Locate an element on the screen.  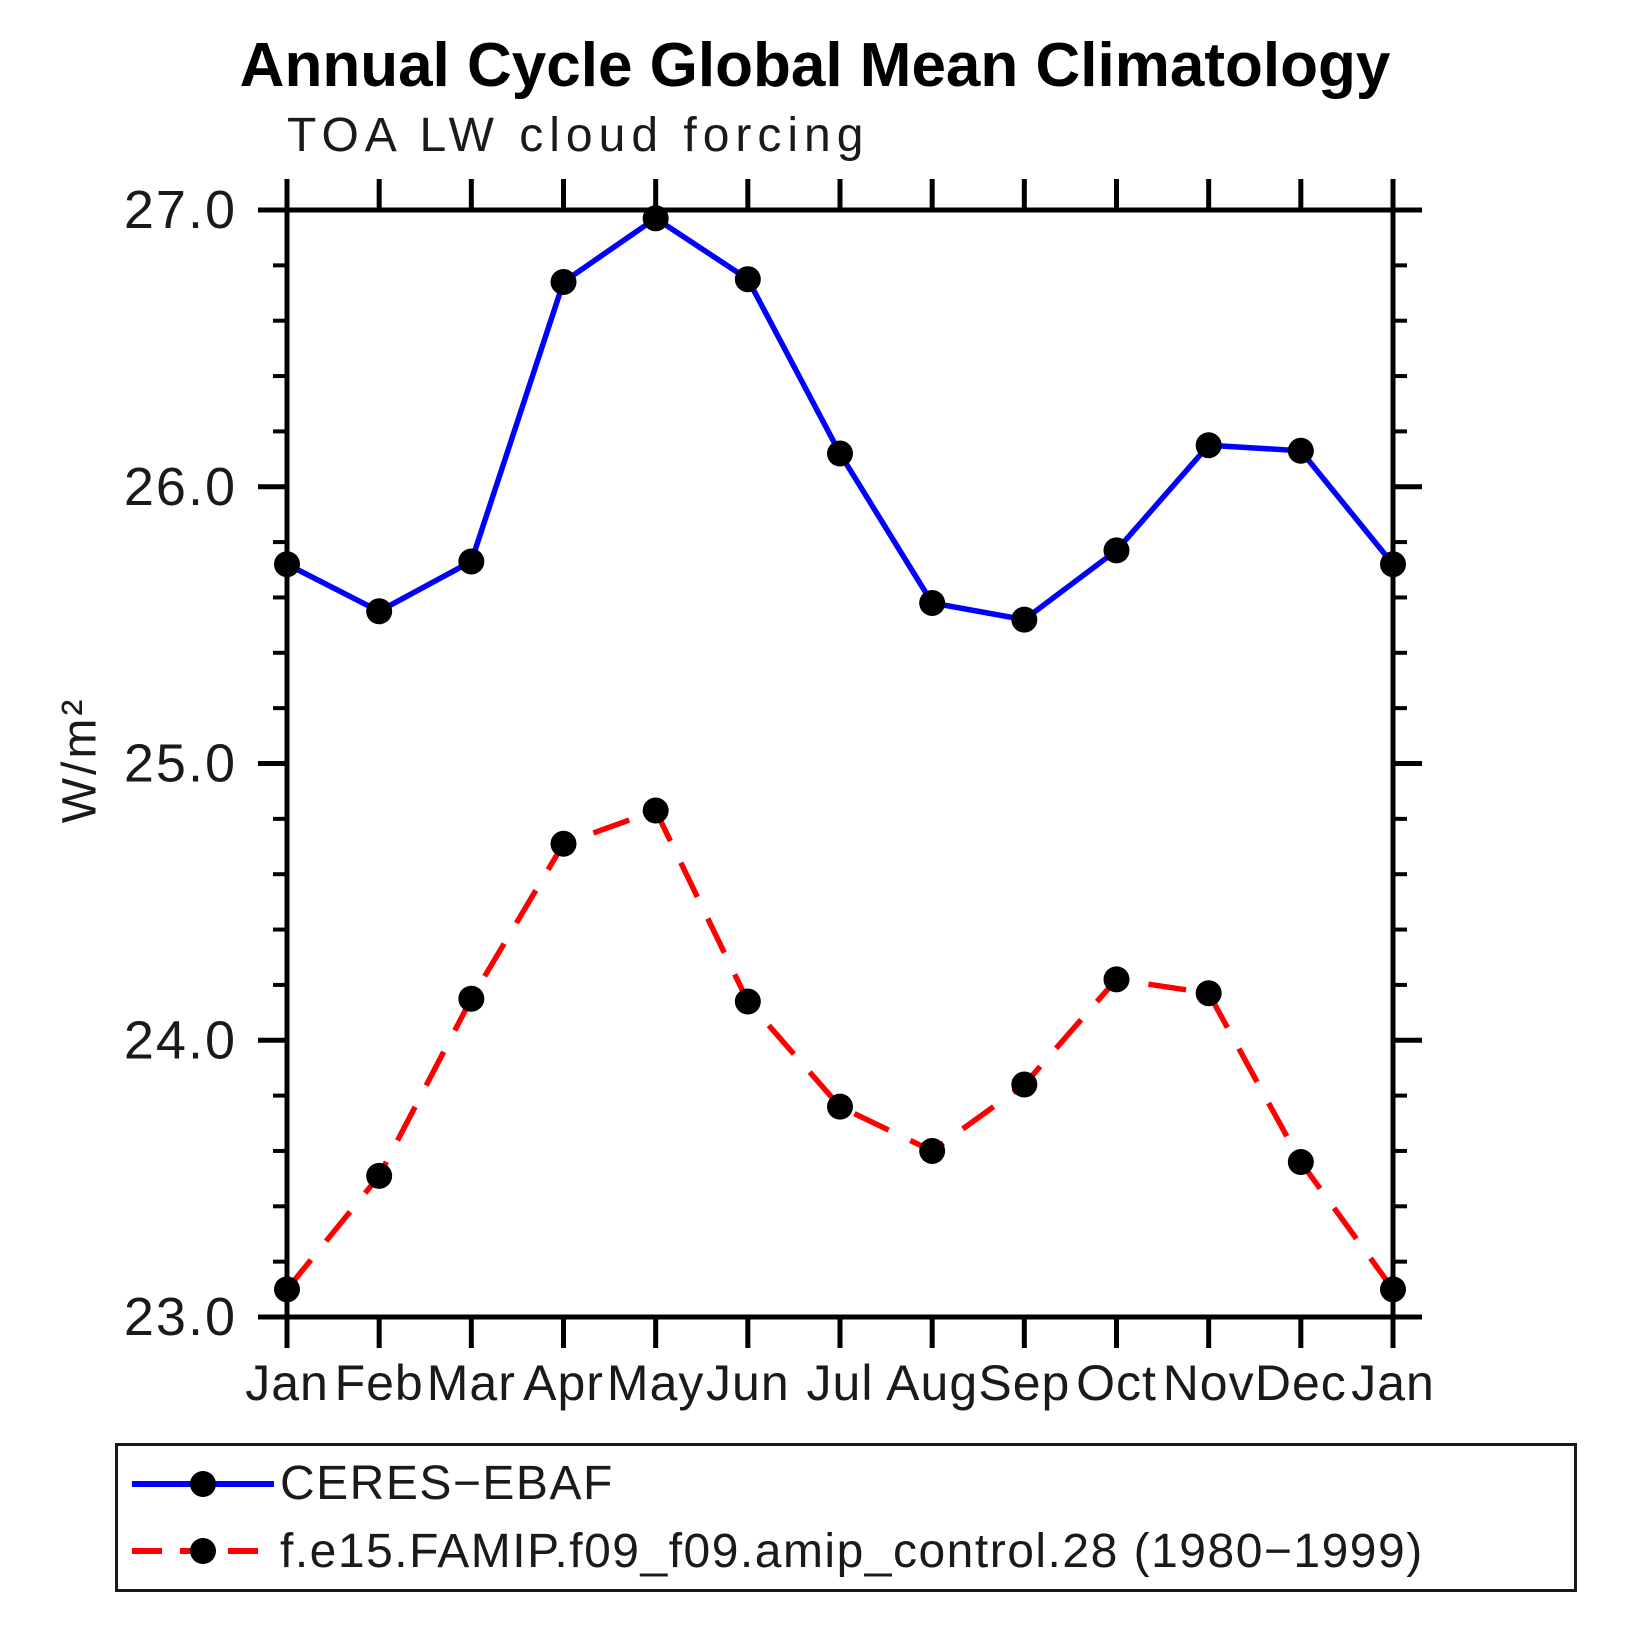
x-tick-label: Feb is located at coordinates (379, 1383).